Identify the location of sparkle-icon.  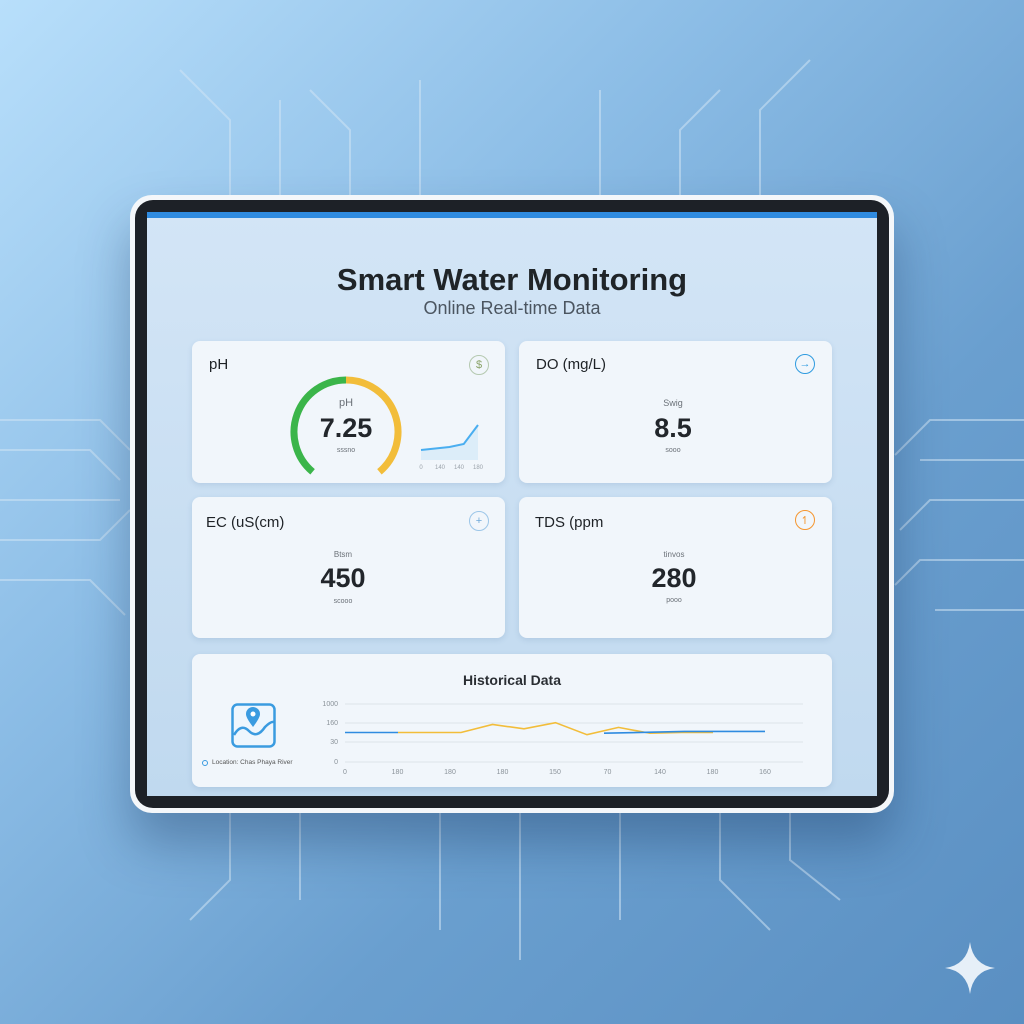
(970, 968).